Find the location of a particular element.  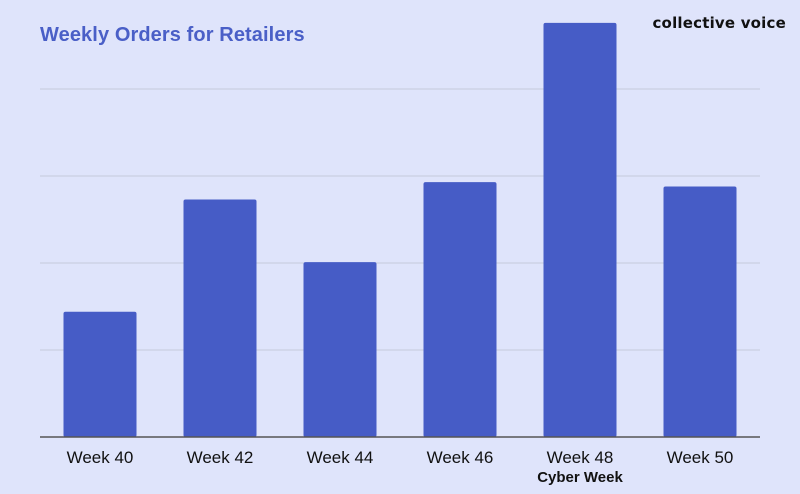

annotation-label: Cyber Week is located at coordinates (580, 477).